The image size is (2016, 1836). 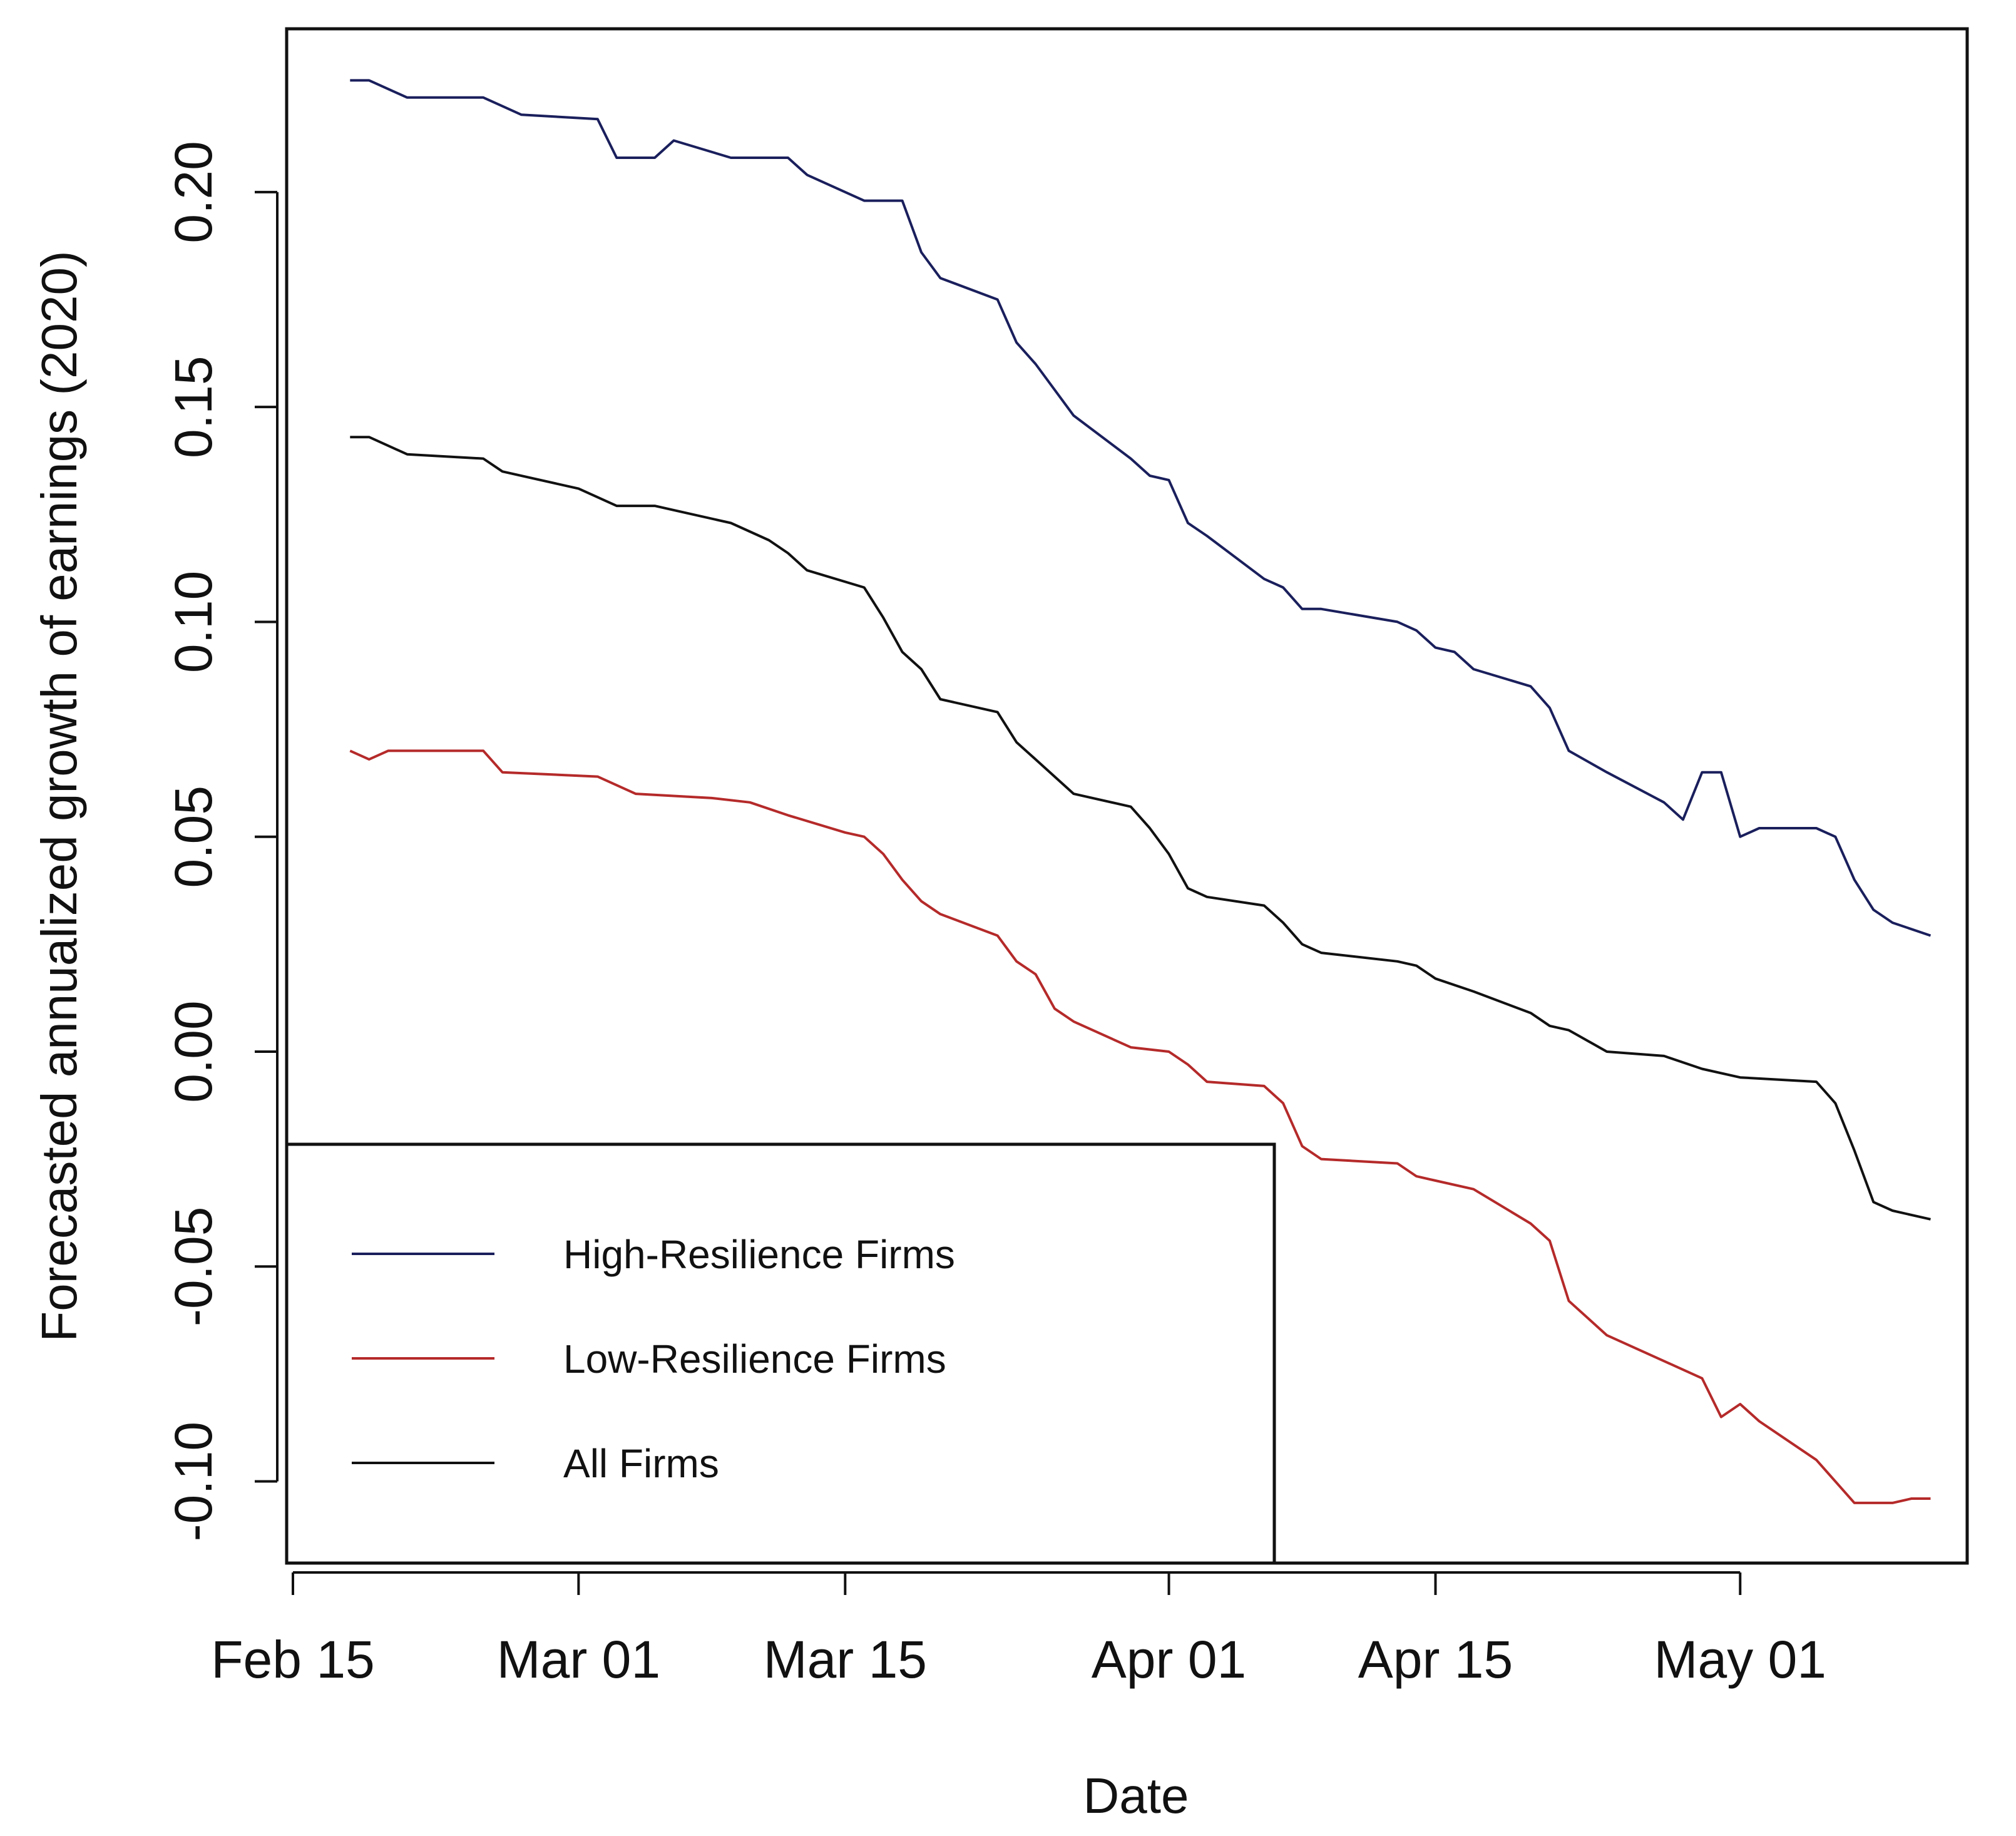 What do you see at coordinates (1740, 1659) in the screenshot?
I see `x-tick-label: May 01` at bounding box center [1740, 1659].